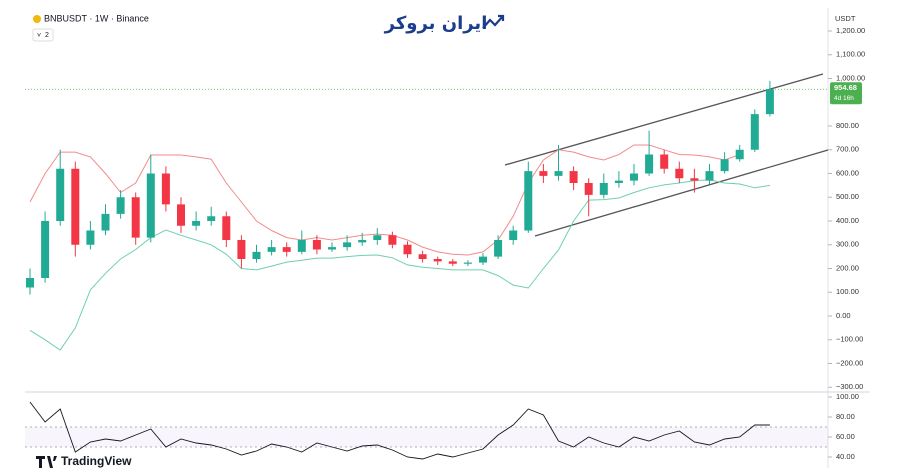 This screenshot has height=471, width=900. I want to click on y-tick-label: −300.00, so click(849, 386).